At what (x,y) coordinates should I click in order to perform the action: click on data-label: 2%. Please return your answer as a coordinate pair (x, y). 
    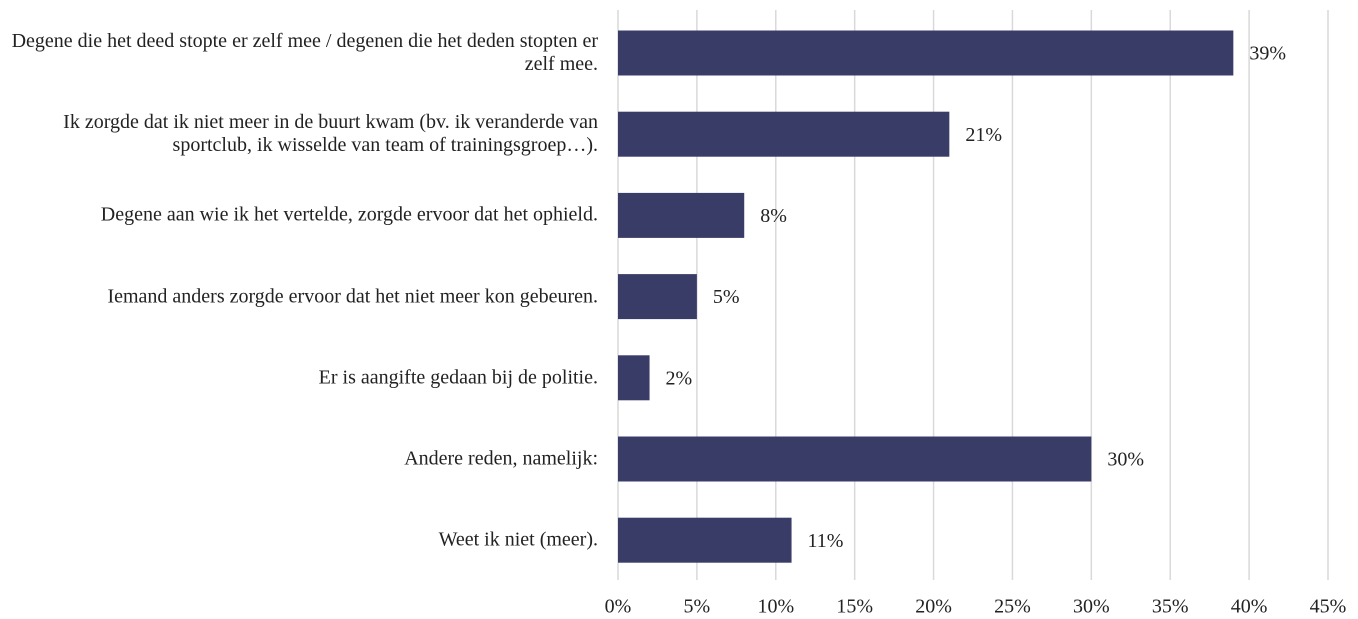
    Looking at the image, I should click on (679, 378).